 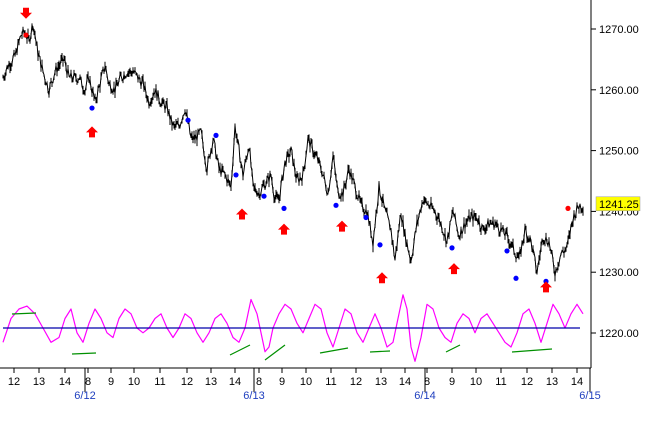 I want to click on date-tick-label: 6/15, so click(x=589, y=396).